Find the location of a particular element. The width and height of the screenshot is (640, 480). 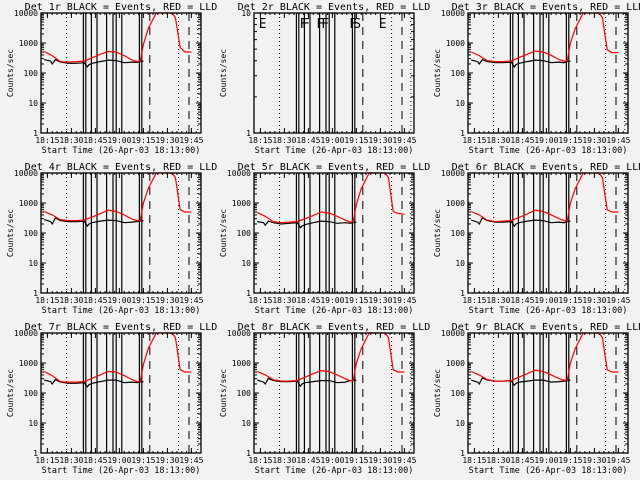

segment-marker-label: E is located at coordinates (263, 24).